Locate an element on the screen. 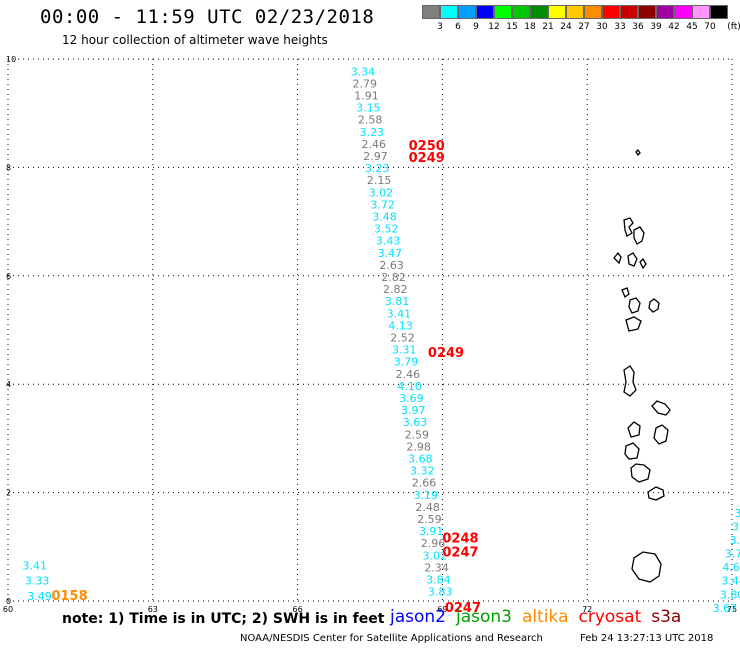  legend-unit: (ft) is located at coordinates (733, 27).